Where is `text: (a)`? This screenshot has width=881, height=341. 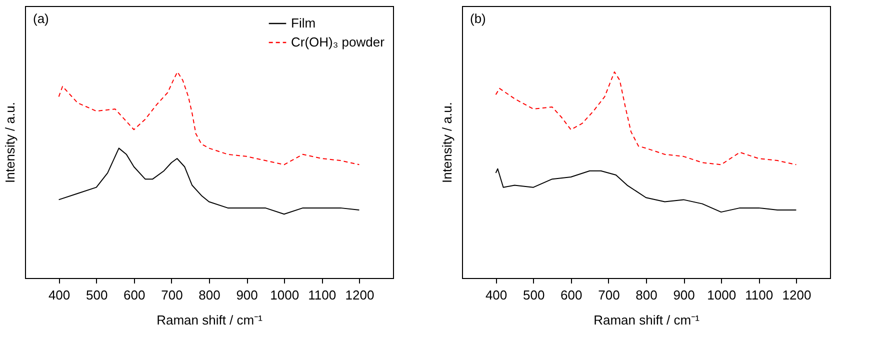 text: (a) is located at coordinates (41, 18).